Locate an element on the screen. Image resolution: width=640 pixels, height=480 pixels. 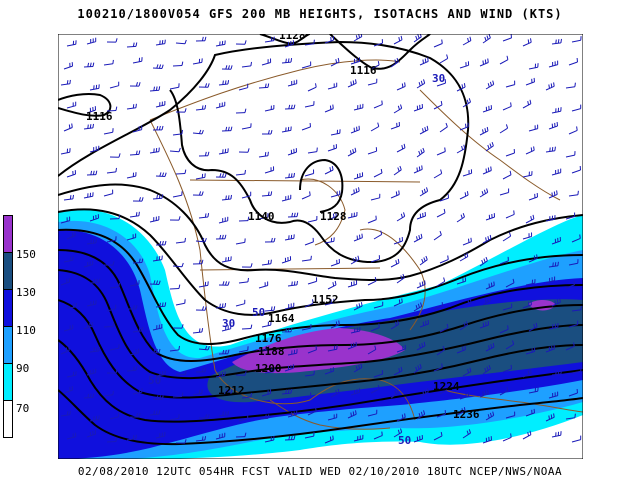
contour-1116-nw is located at coordinates (85, 104).